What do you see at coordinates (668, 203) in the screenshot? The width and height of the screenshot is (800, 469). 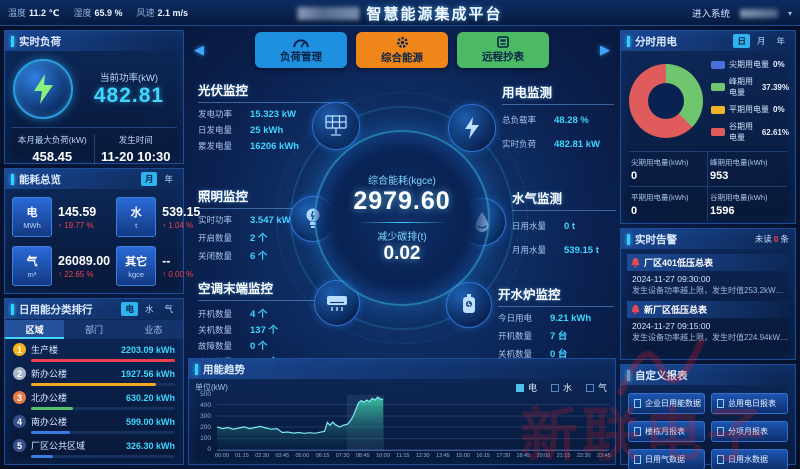 I see `stat-flat: 平期用电量(kWh) 0` at bounding box center [668, 203].